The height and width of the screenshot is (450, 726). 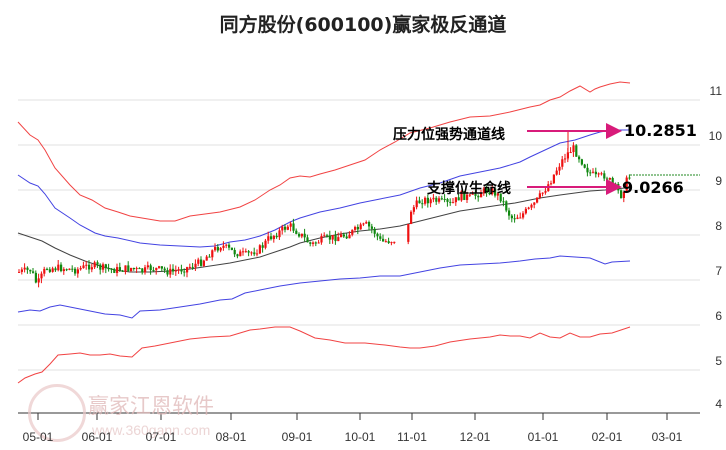 I want to click on x-tick-label: 03-01, so click(x=667, y=437).